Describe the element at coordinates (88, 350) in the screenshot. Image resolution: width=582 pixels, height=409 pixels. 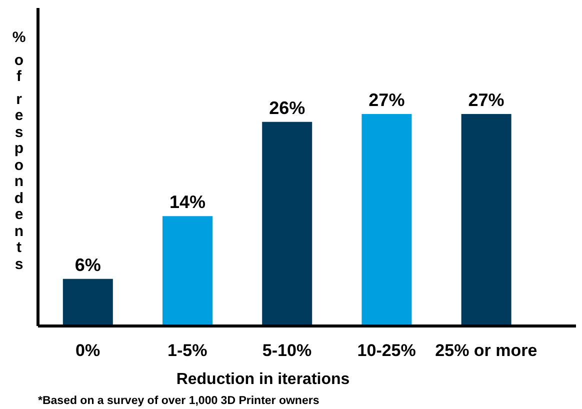
I see `x-tick-label: 0%` at that location.